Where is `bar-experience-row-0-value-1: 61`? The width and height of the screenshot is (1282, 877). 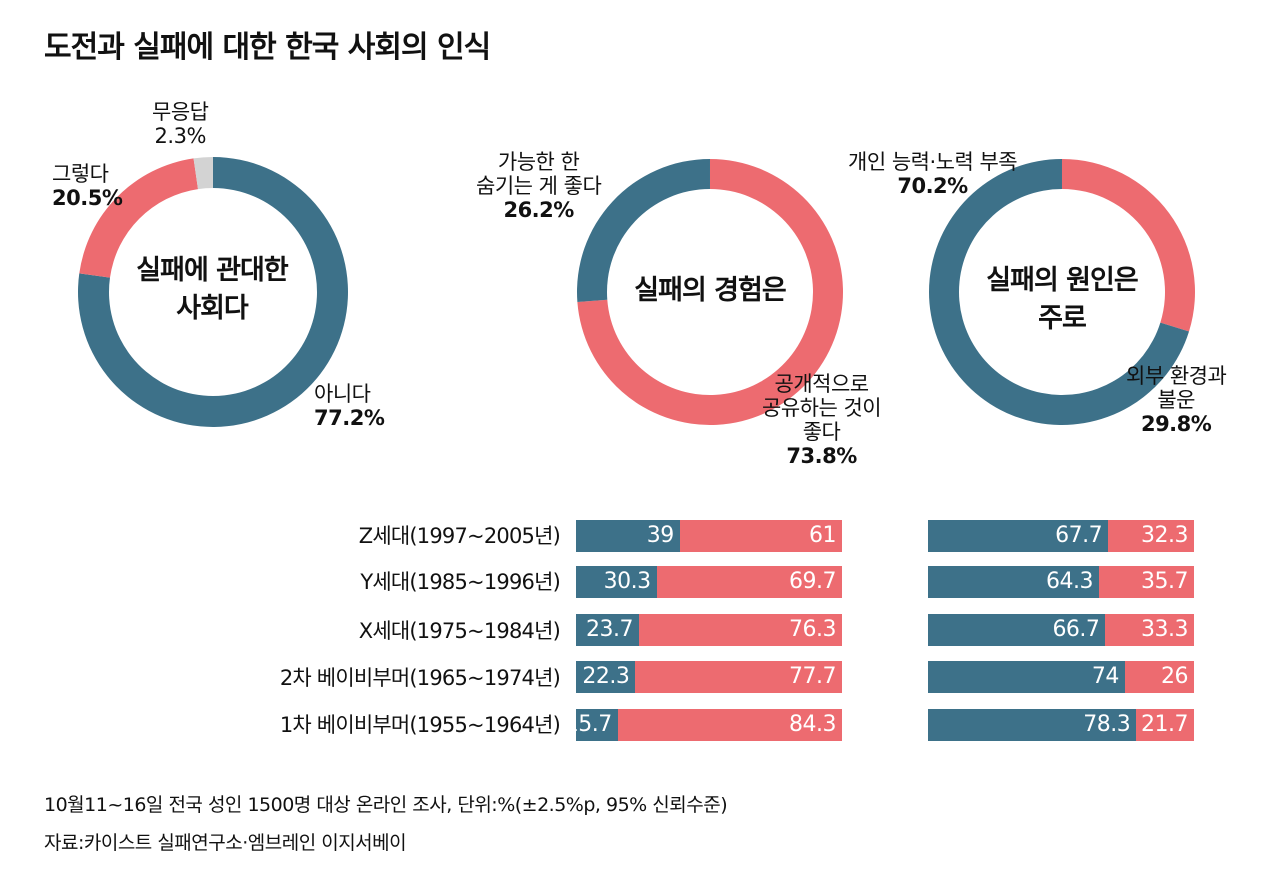 bar-experience-row-0-value-1: 61 is located at coordinates (822, 535).